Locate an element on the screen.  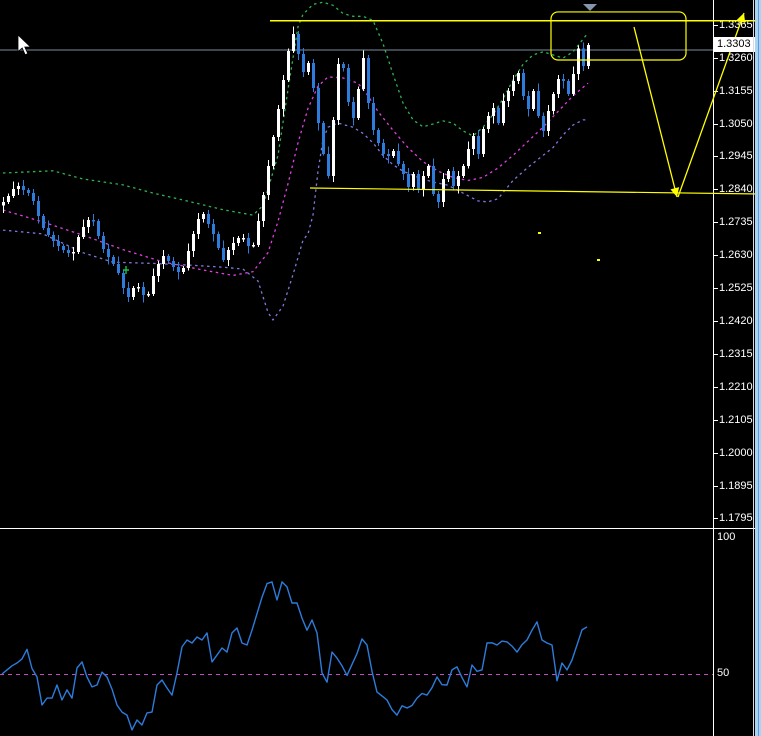
green-cross-marker is located at coordinates (126, 270).